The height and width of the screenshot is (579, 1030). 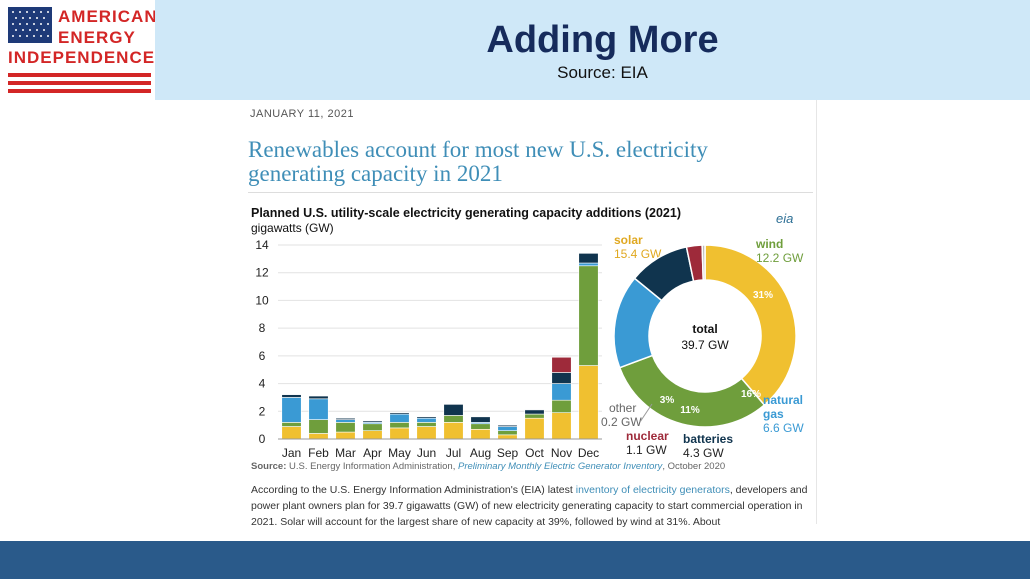 I want to click on bar-segment-batteries-oct, so click(x=534, y=412).